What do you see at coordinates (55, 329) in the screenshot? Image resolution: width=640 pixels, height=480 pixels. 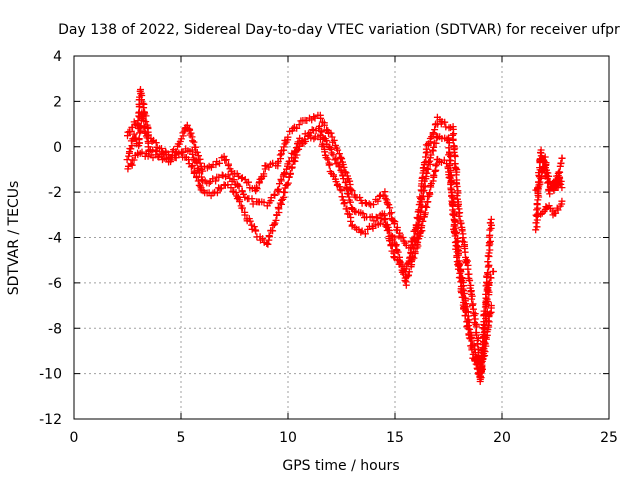 I see `y-tick-label: -8` at bounding box center [55, 329].